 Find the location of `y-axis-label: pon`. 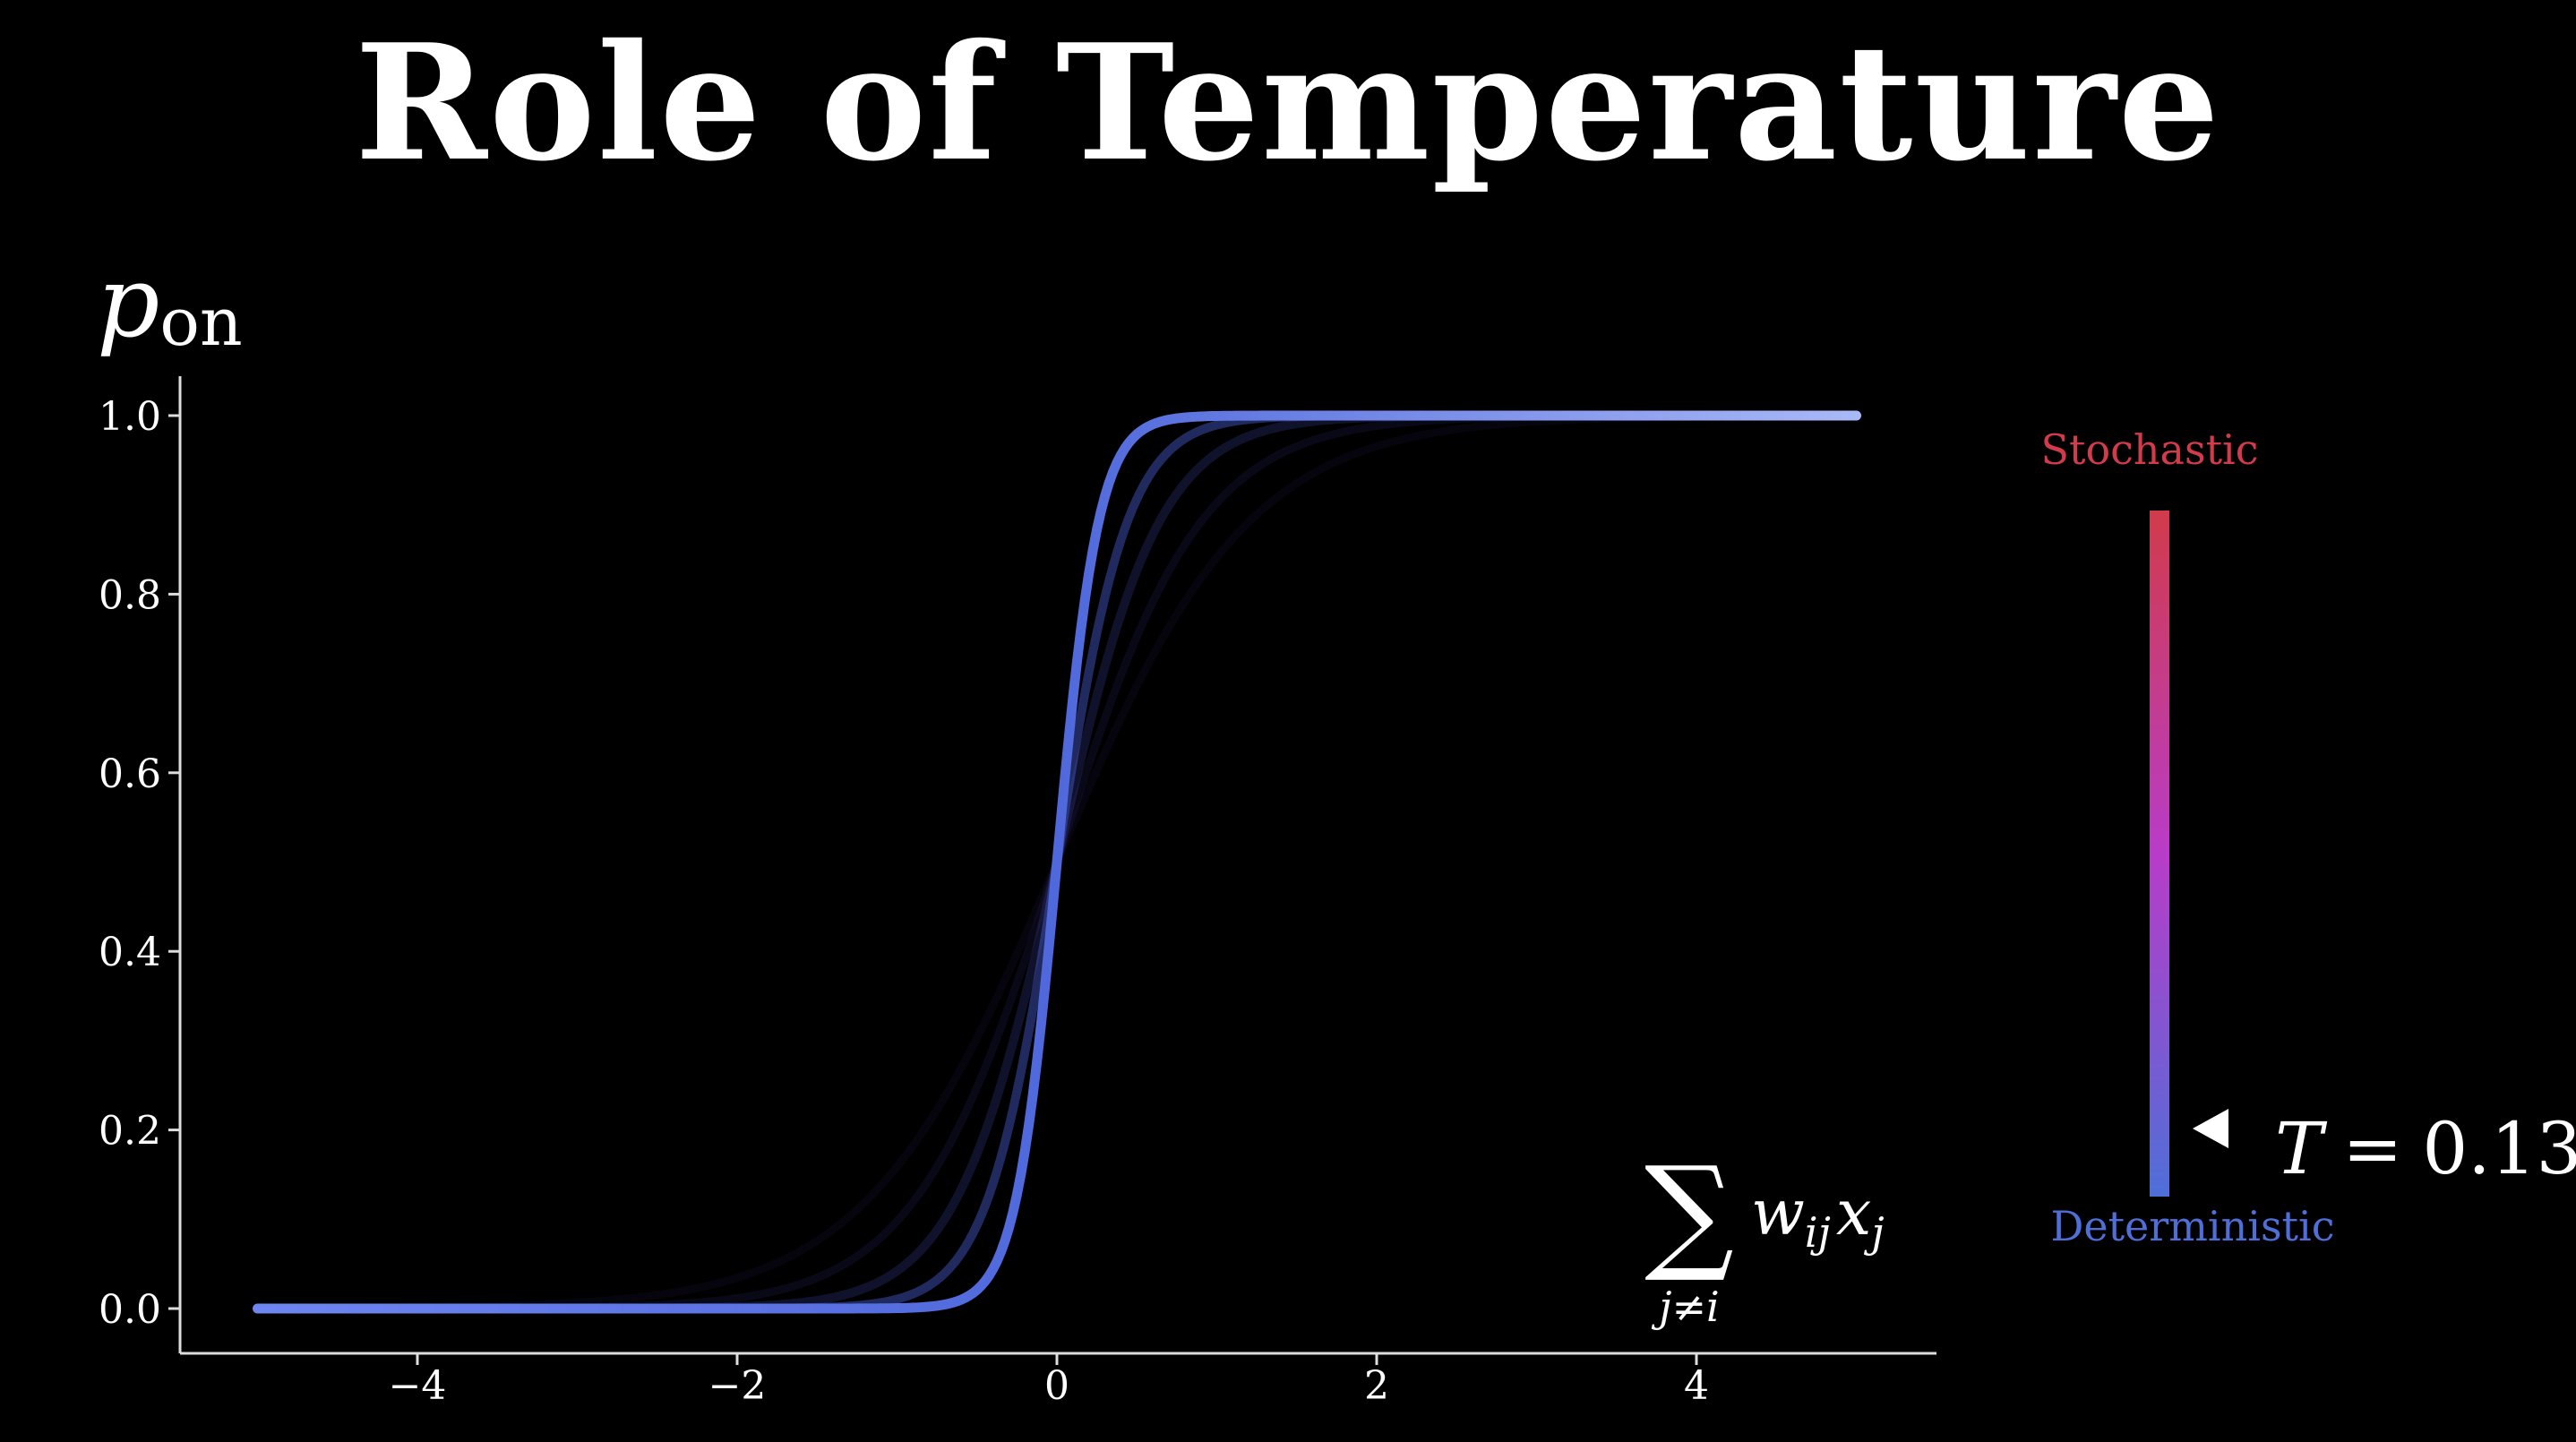

y-axis-label: pon is located at coordinates (170, 303).